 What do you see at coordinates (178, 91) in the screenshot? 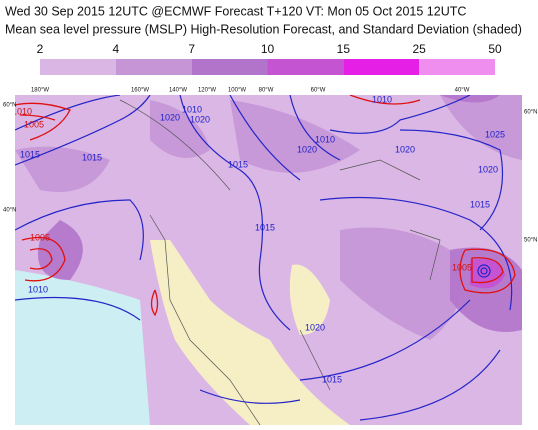
I see `longitude-label: 140°W` at bounding box center [178, 91].